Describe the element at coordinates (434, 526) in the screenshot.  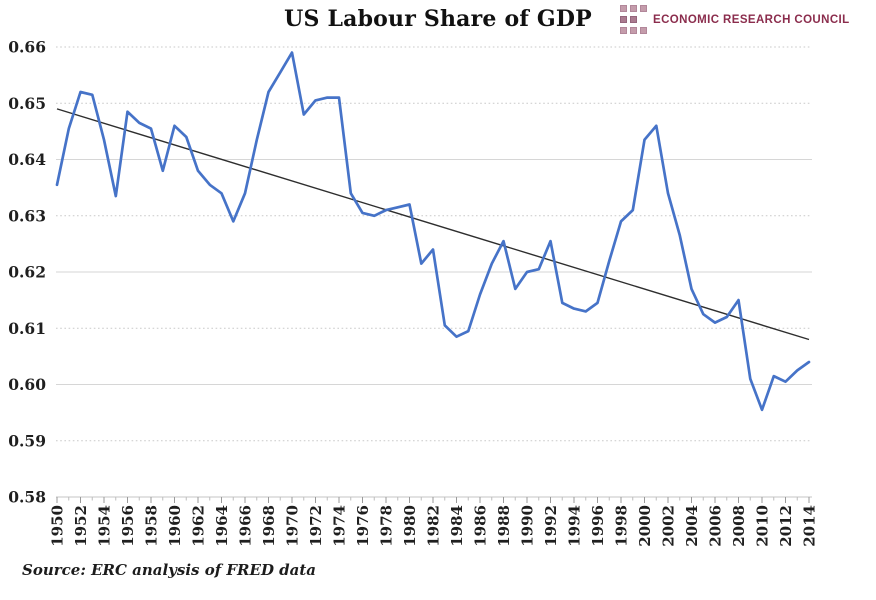
I see `x-axis-label: 1982` at that location.